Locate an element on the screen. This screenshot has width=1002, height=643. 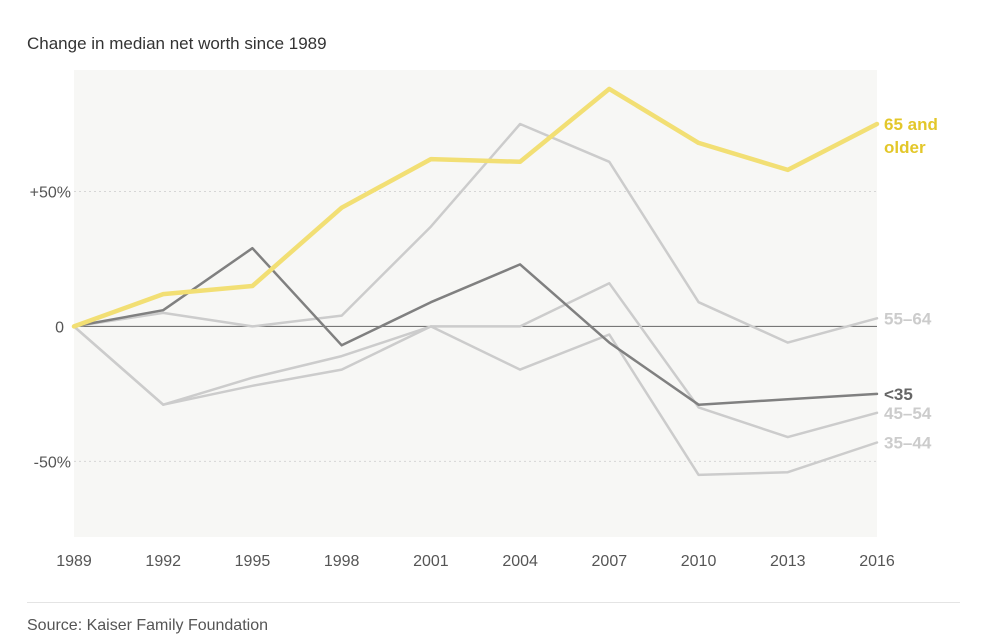
series-label-line: 55–64 is located at coordinates (908, 318).